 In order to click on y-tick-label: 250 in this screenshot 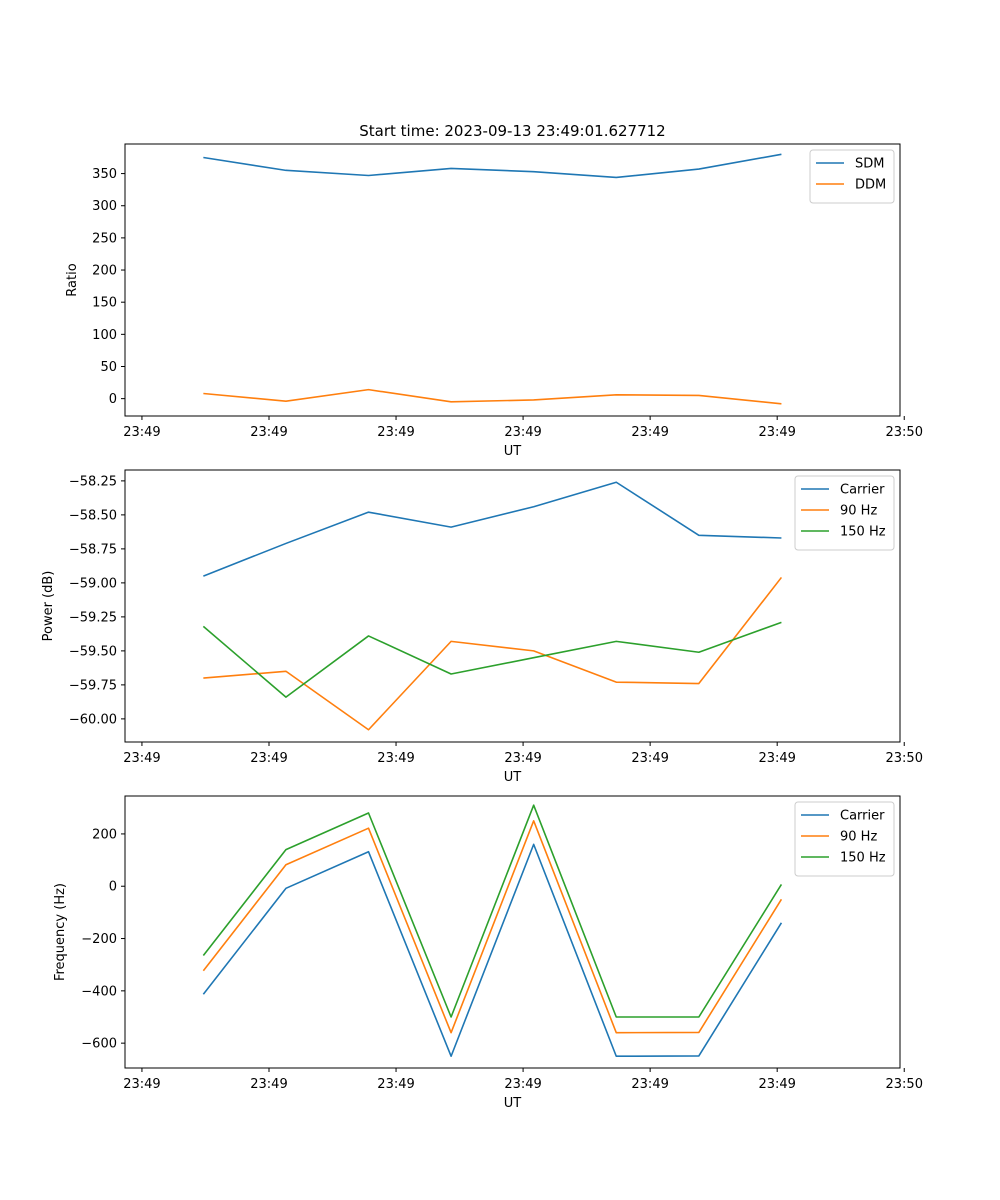, I will do `click(104, 238)`.